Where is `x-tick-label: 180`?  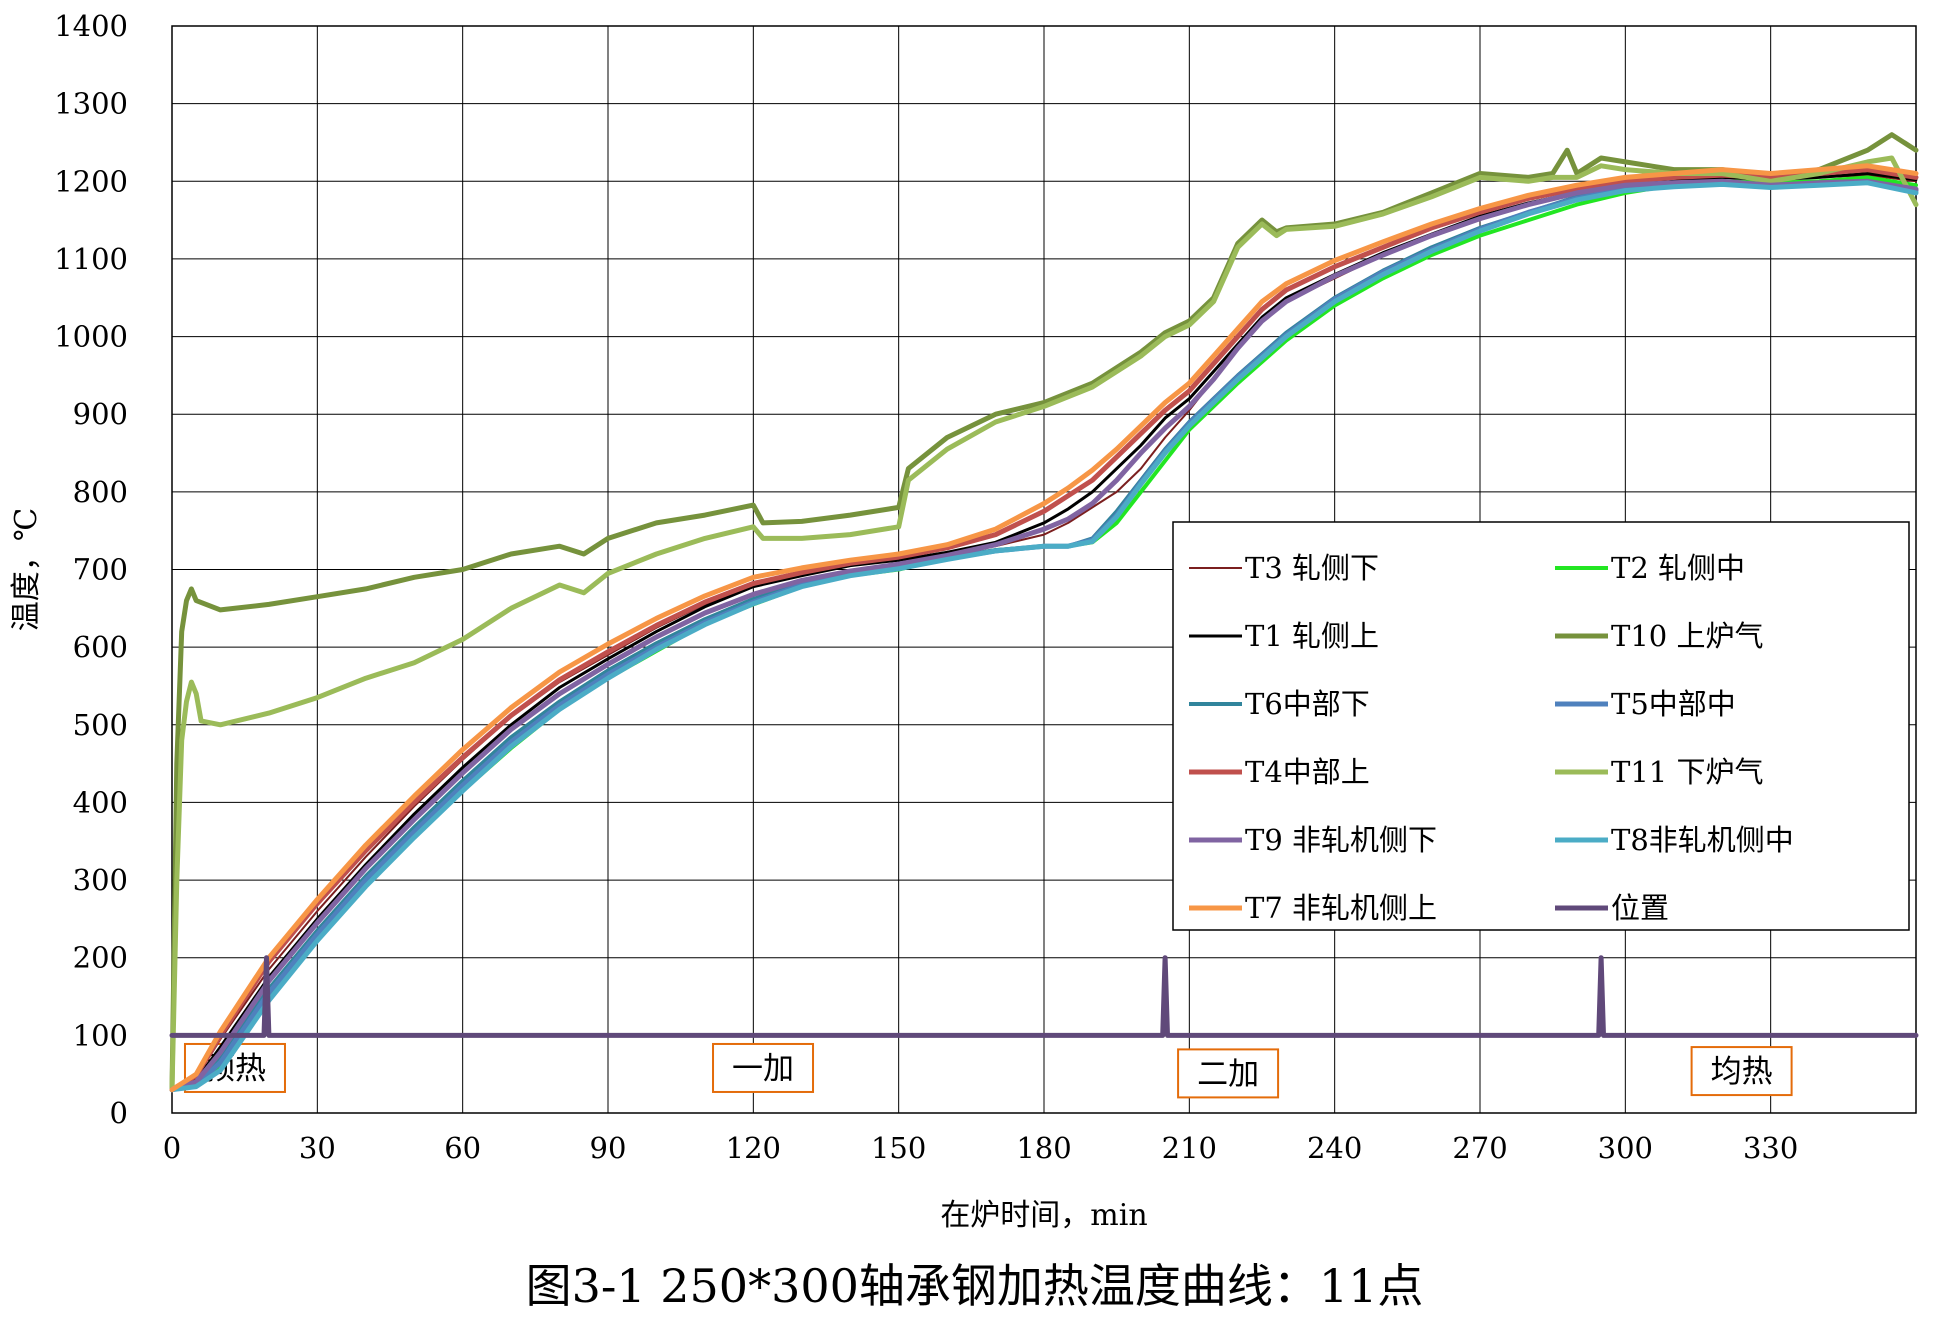
x-tick-label: 180 is located at coordinates (1043, 1148).